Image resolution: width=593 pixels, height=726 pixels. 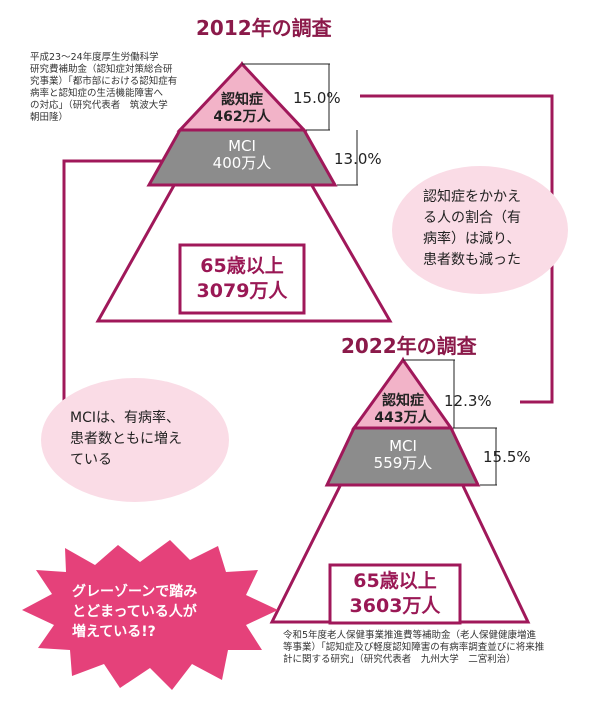 I want to click on elderly-box-2022, so click(x=395, y=594).